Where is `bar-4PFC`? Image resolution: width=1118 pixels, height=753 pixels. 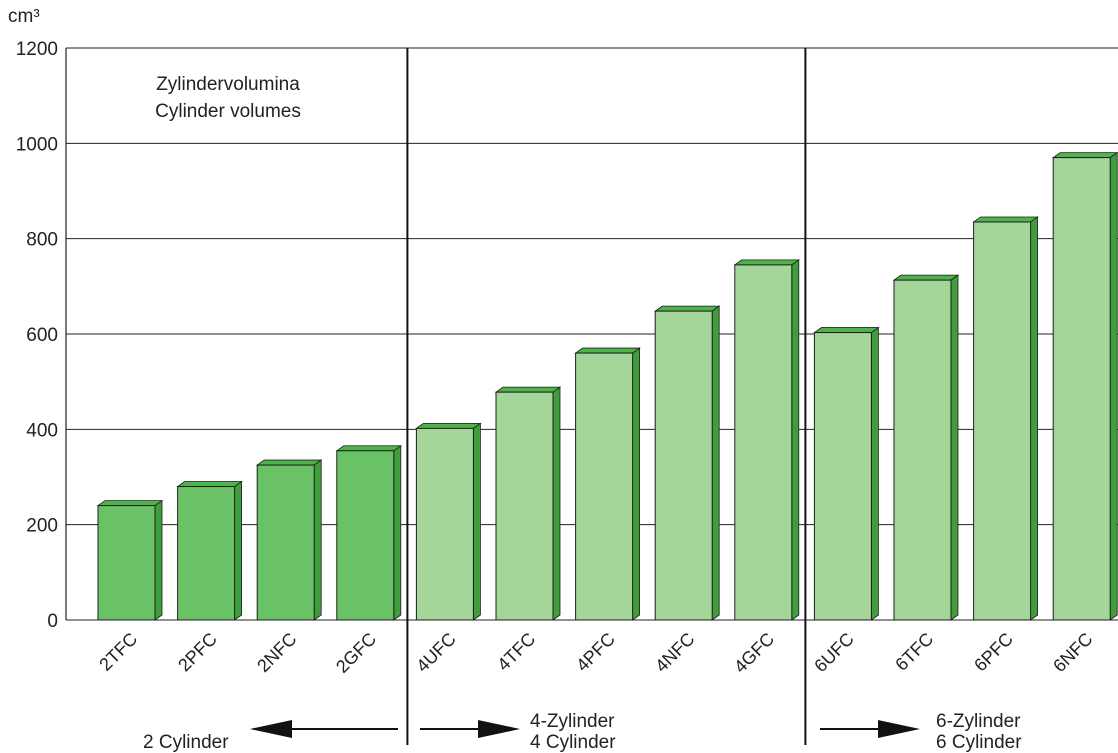 bar-4PFC is located at coordinates (607, 484).